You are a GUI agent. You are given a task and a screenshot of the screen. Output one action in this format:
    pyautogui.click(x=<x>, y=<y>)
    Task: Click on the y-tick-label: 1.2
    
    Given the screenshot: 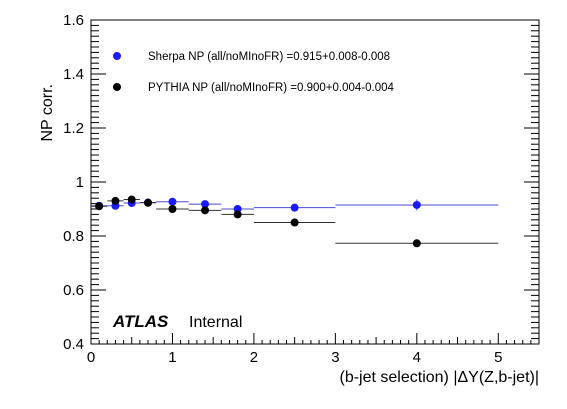 What is the action you would take?
    pyautogui.click(x=73, y=128)
    